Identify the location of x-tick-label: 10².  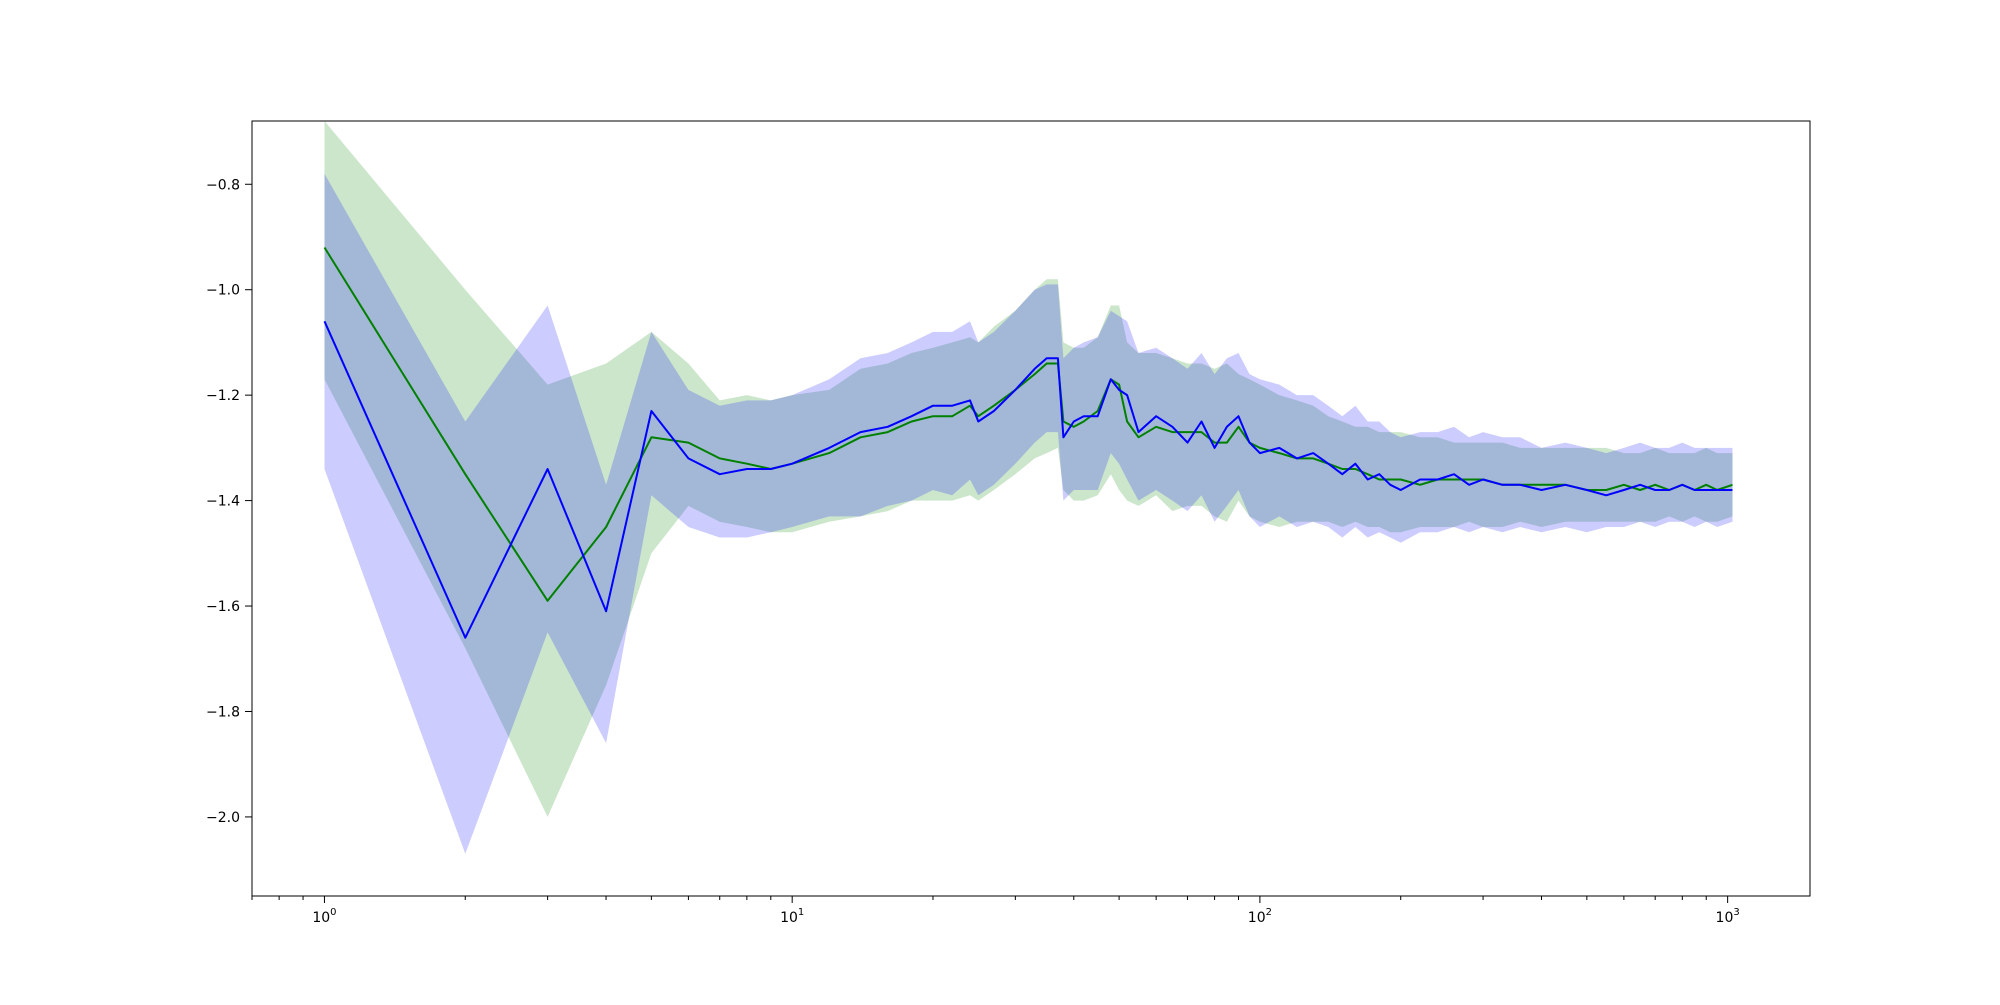
(1260, 916).